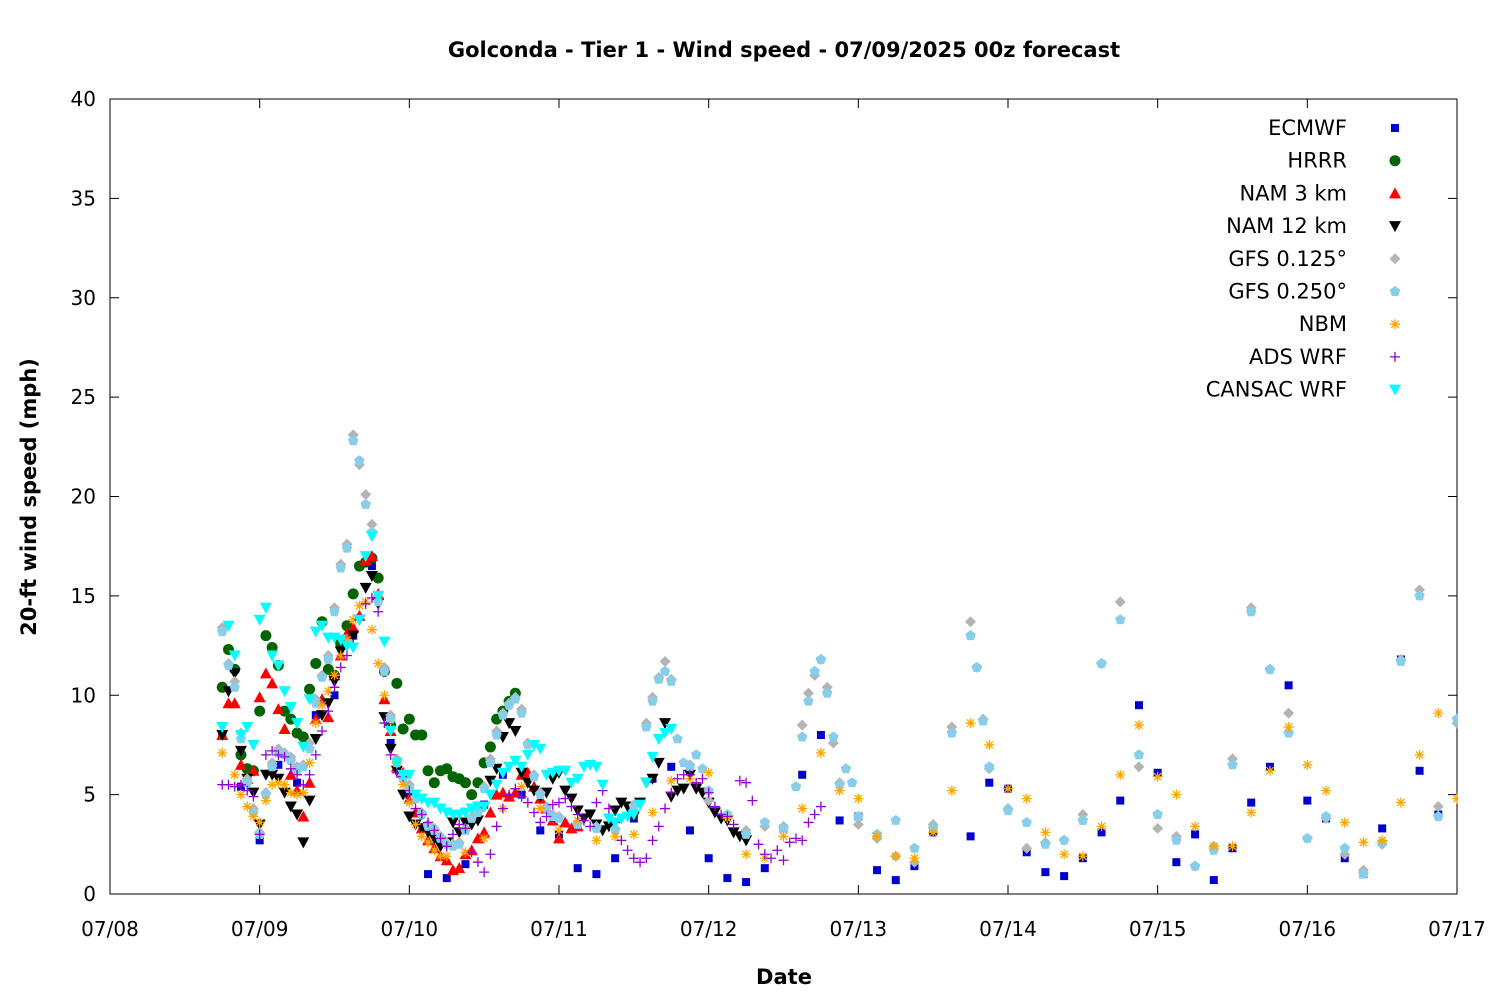 This screenshot has width=1500, height=1000. I want to click on legend-label: CANSAC WRF, so click(1276, 390).